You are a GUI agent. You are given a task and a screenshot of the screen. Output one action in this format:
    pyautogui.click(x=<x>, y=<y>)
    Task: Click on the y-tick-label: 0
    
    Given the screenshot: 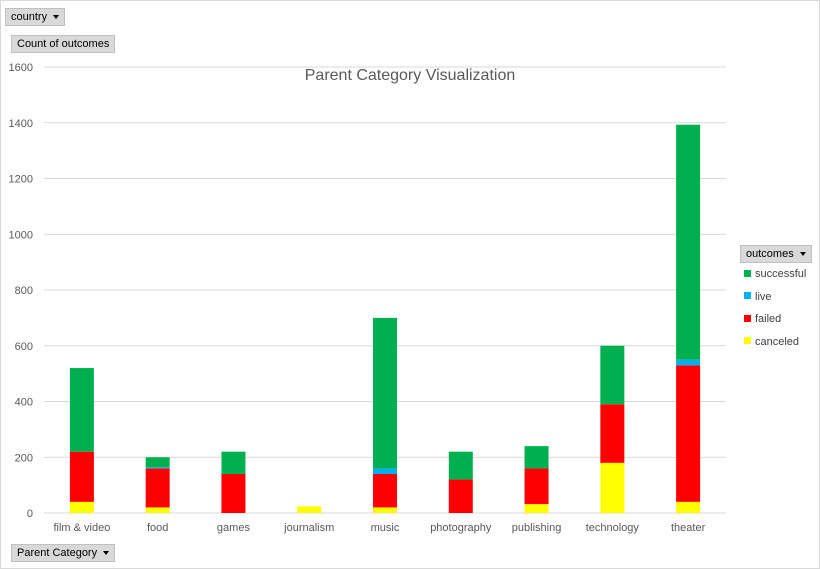 What is the action you would take?
    pyautogui.click(x=30, y=514)
    